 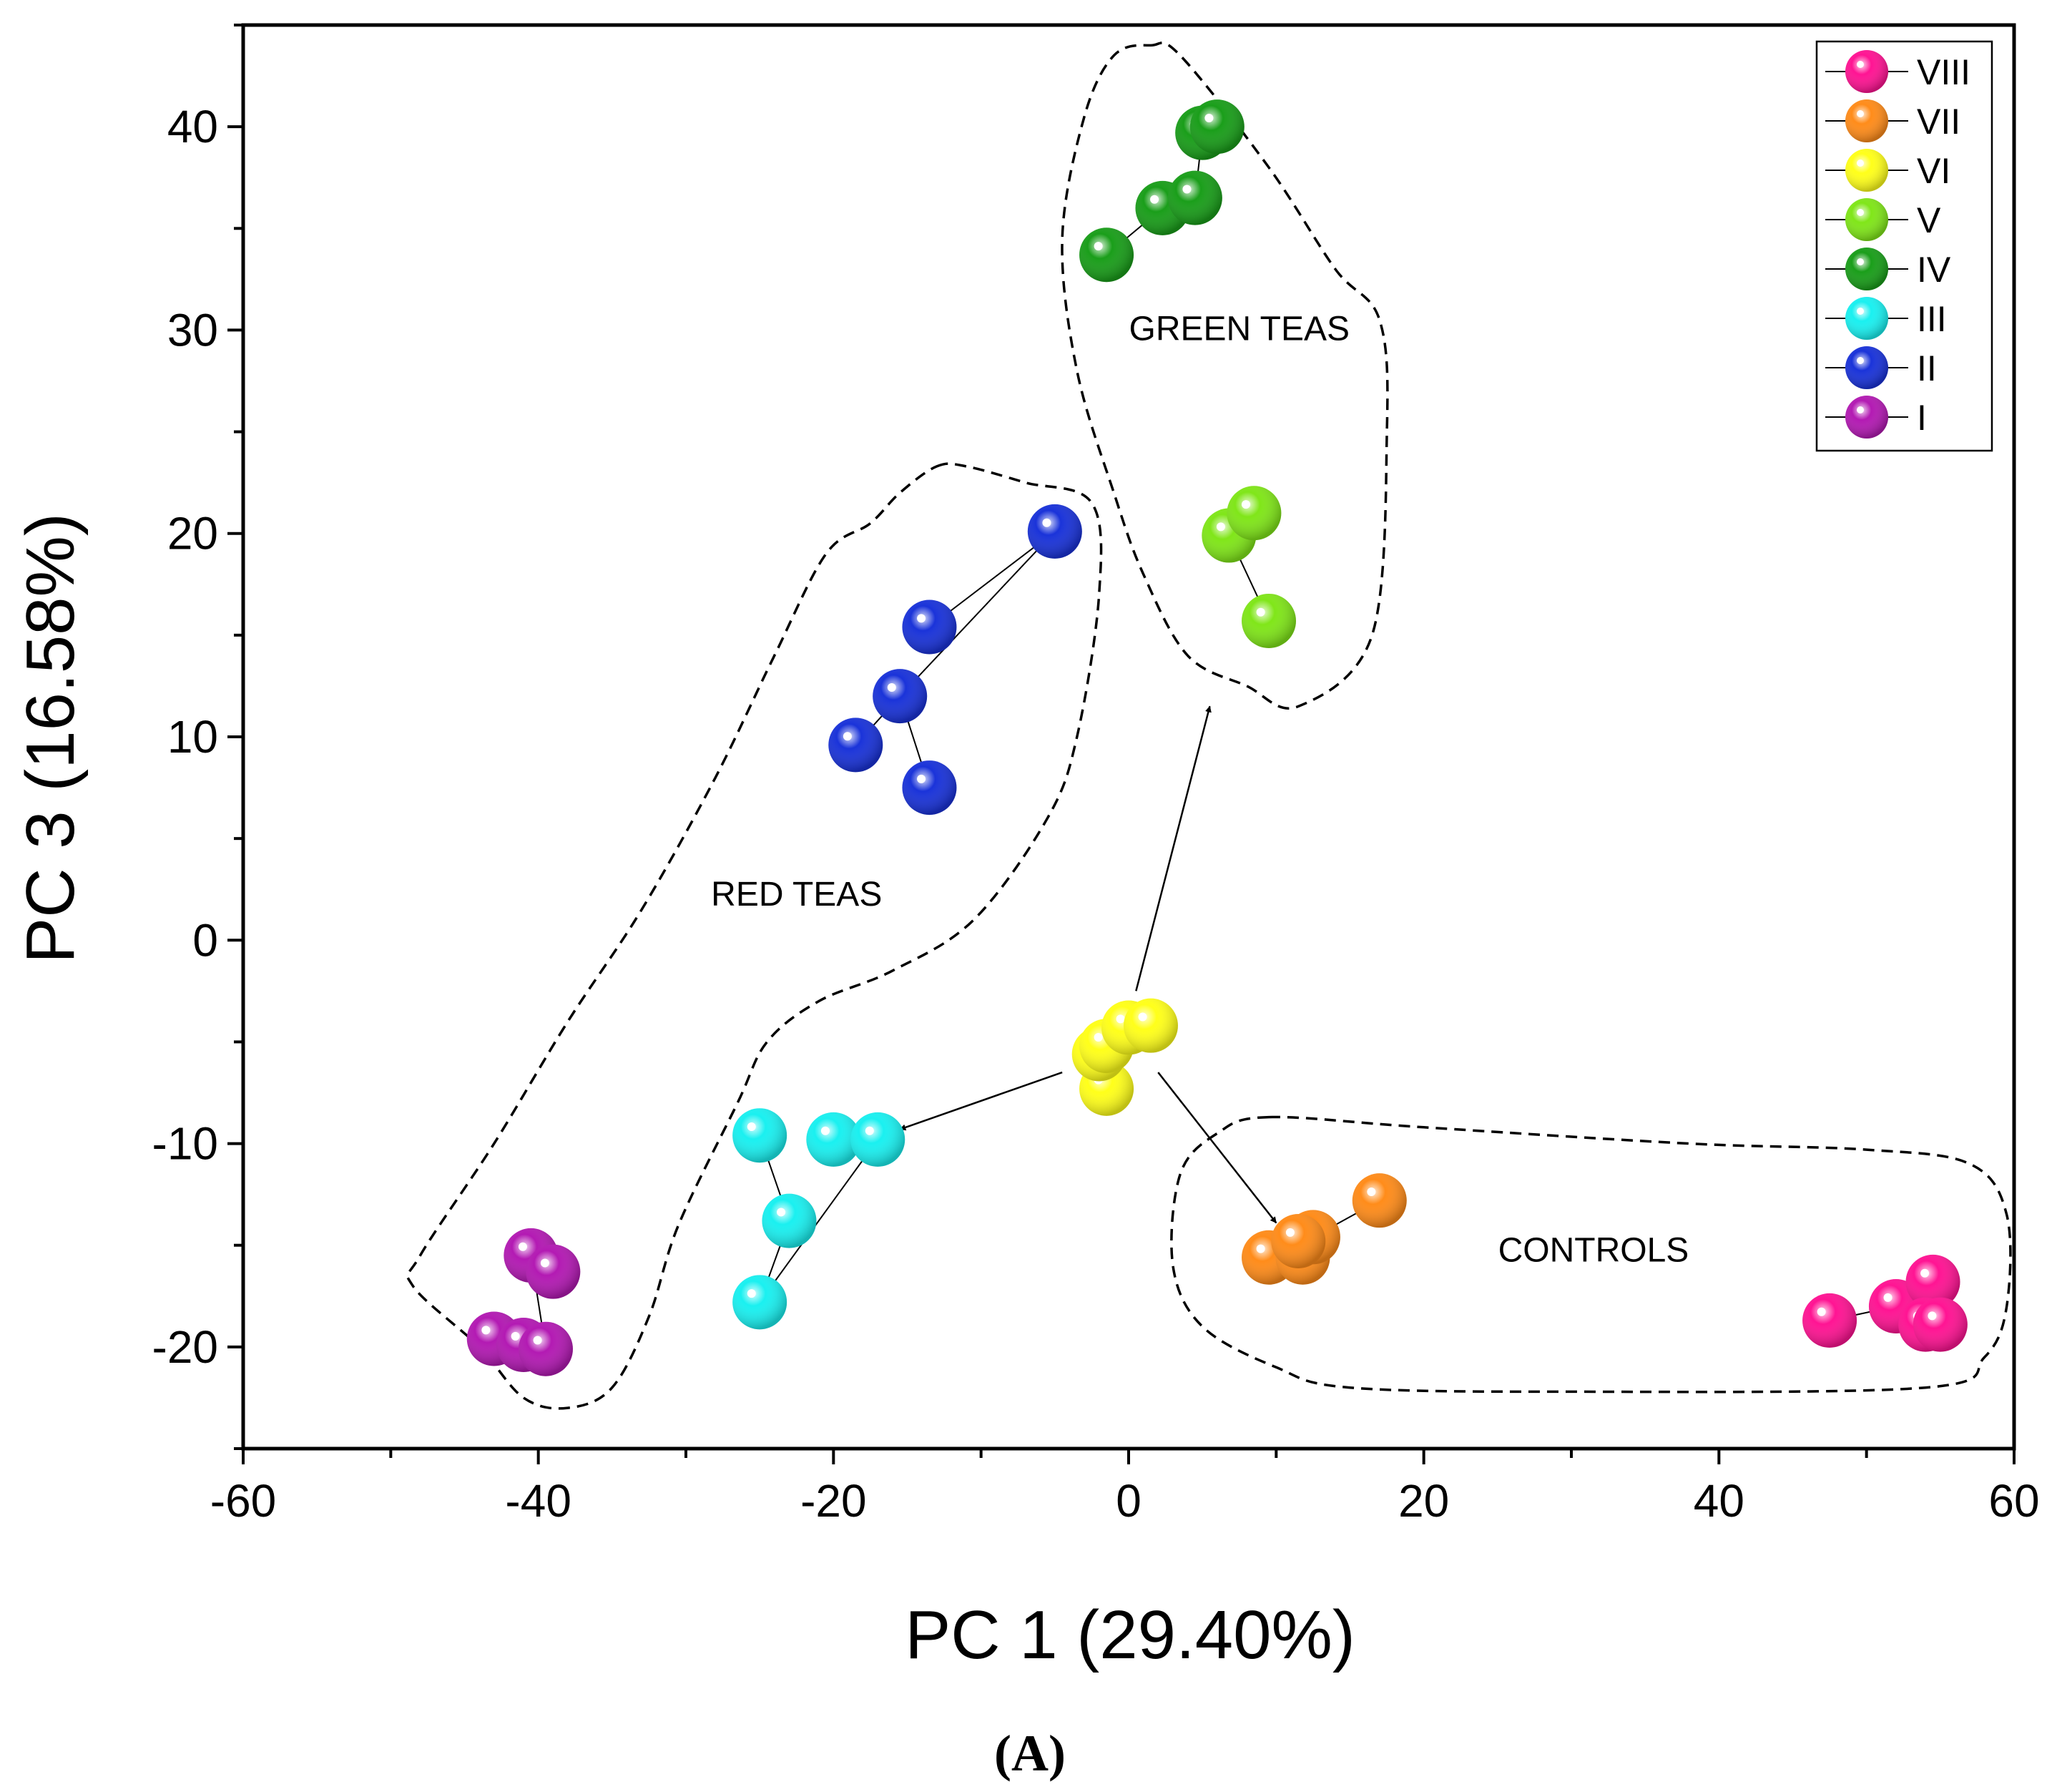 What do you see at coordinates (1130, 1635) in the screenshot?
I see `x-axis-title: PC 1 (29.40%)` at bounding box center [1130, 1635].